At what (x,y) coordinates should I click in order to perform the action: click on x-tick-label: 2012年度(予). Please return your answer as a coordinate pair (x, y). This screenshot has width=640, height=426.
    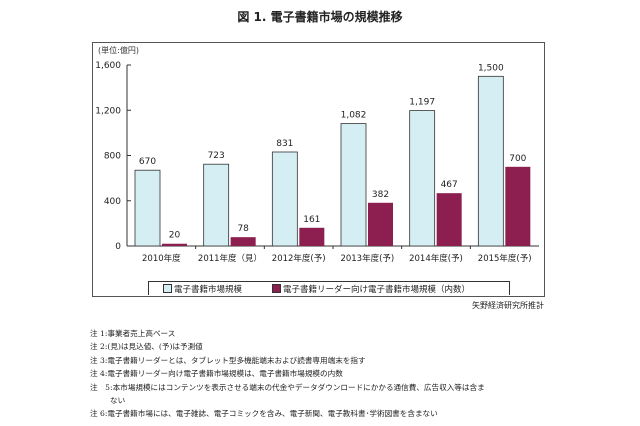
    Looking at the image, I should click on (299, 258).